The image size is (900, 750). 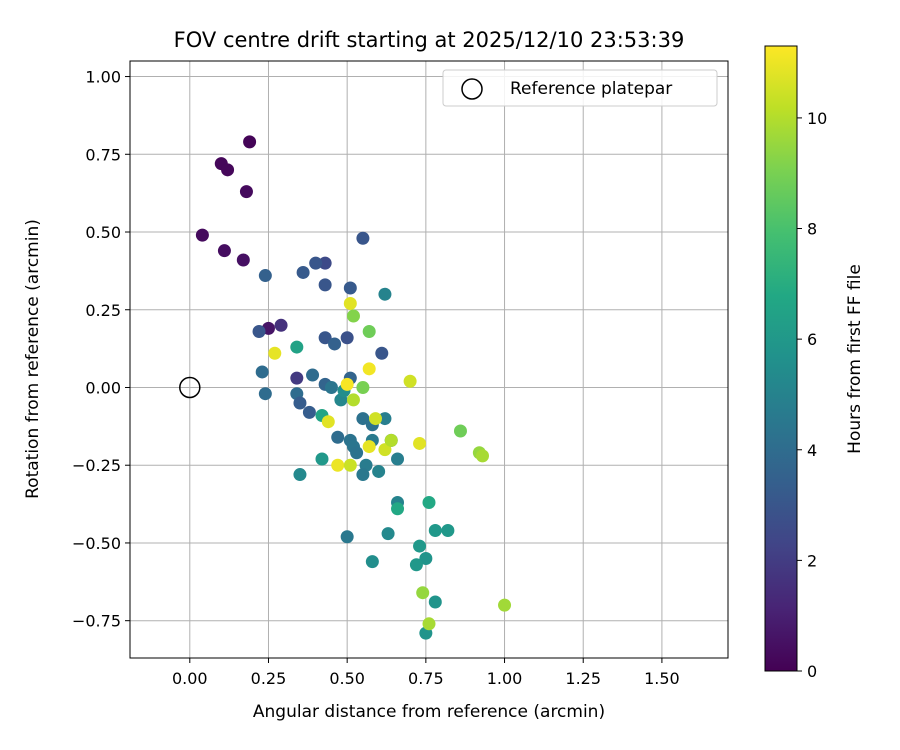 I want to click on reference-platepar-marker, so click(x=190, y=387).